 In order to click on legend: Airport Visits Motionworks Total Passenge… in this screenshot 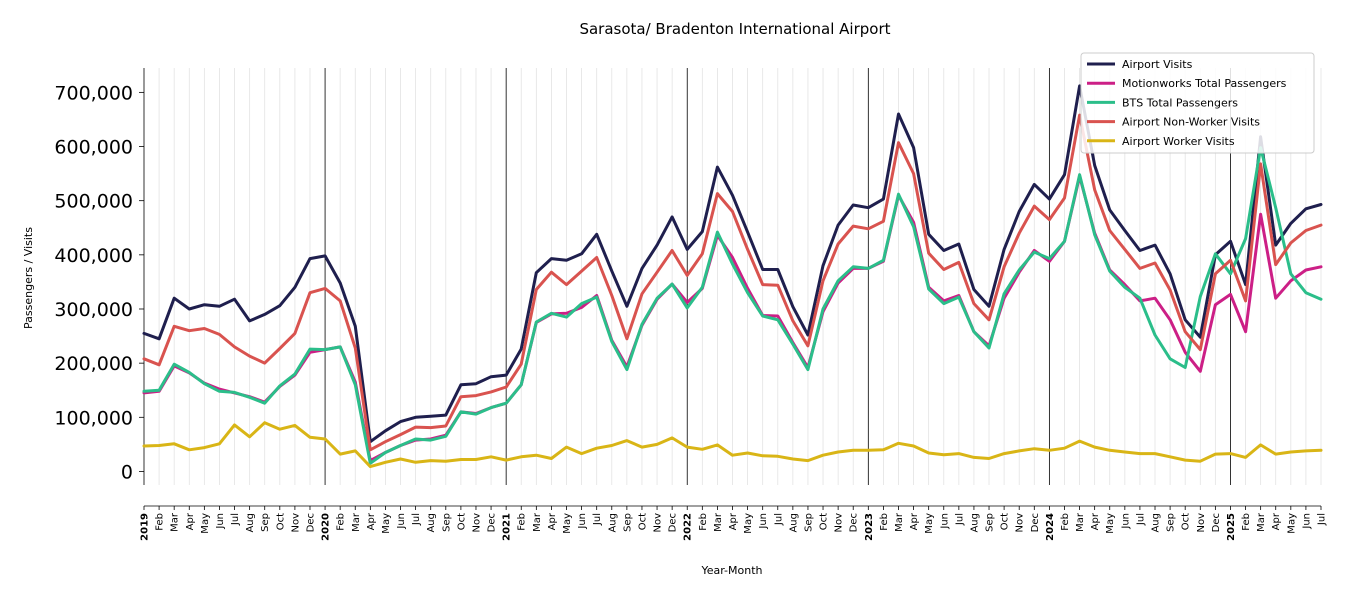, I will do `click(1197, 103)`.